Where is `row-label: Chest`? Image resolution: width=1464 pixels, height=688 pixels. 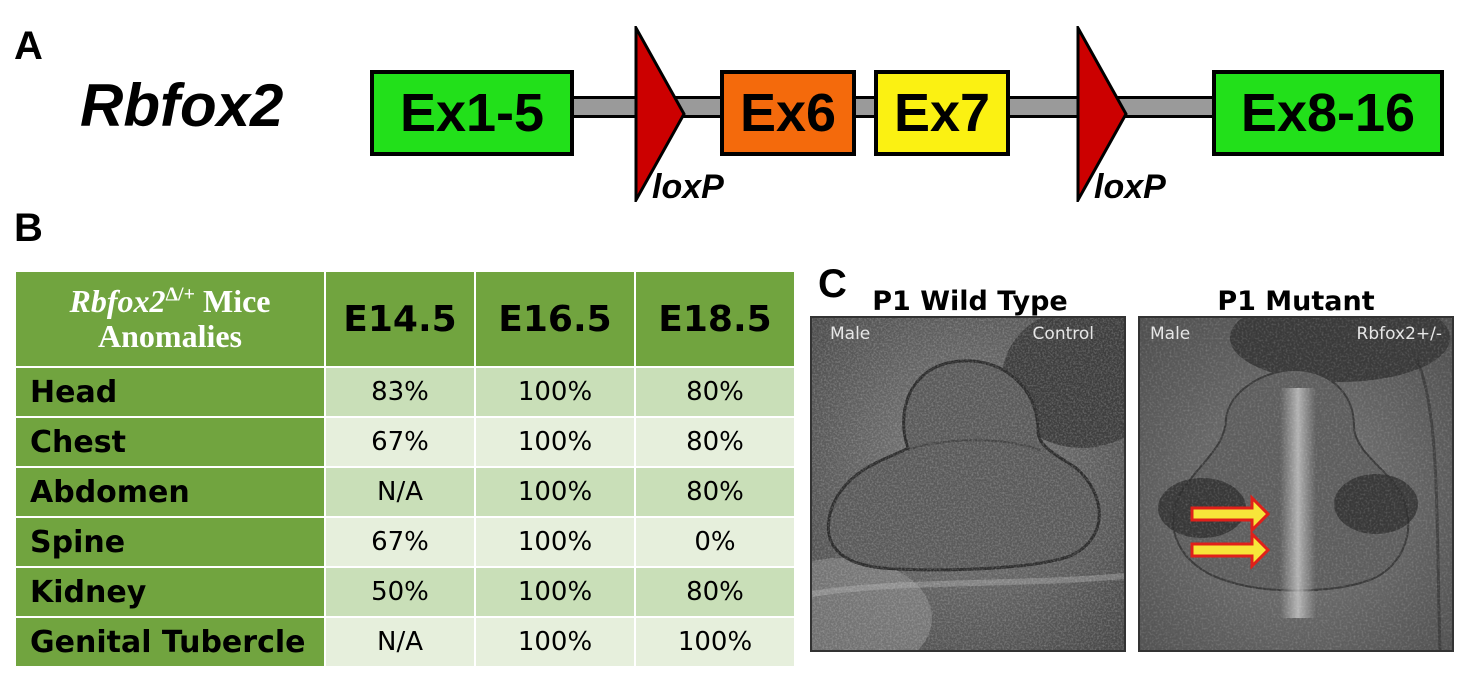
row-label: Chest is located at coordinates (170, 442).